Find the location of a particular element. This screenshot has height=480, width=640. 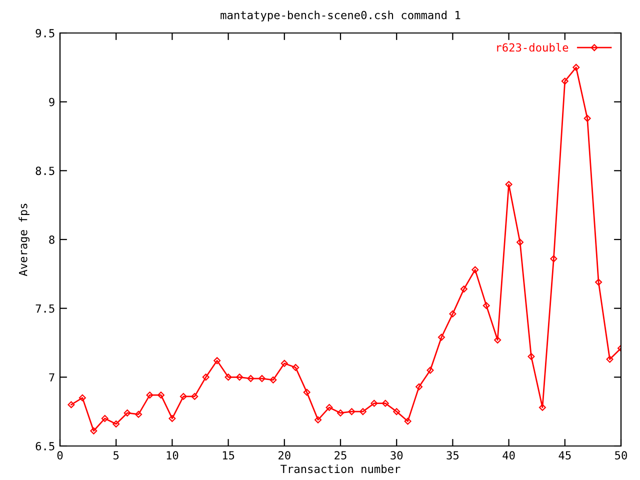

x-tick-label: 20 is located at coordinates (284, 455).